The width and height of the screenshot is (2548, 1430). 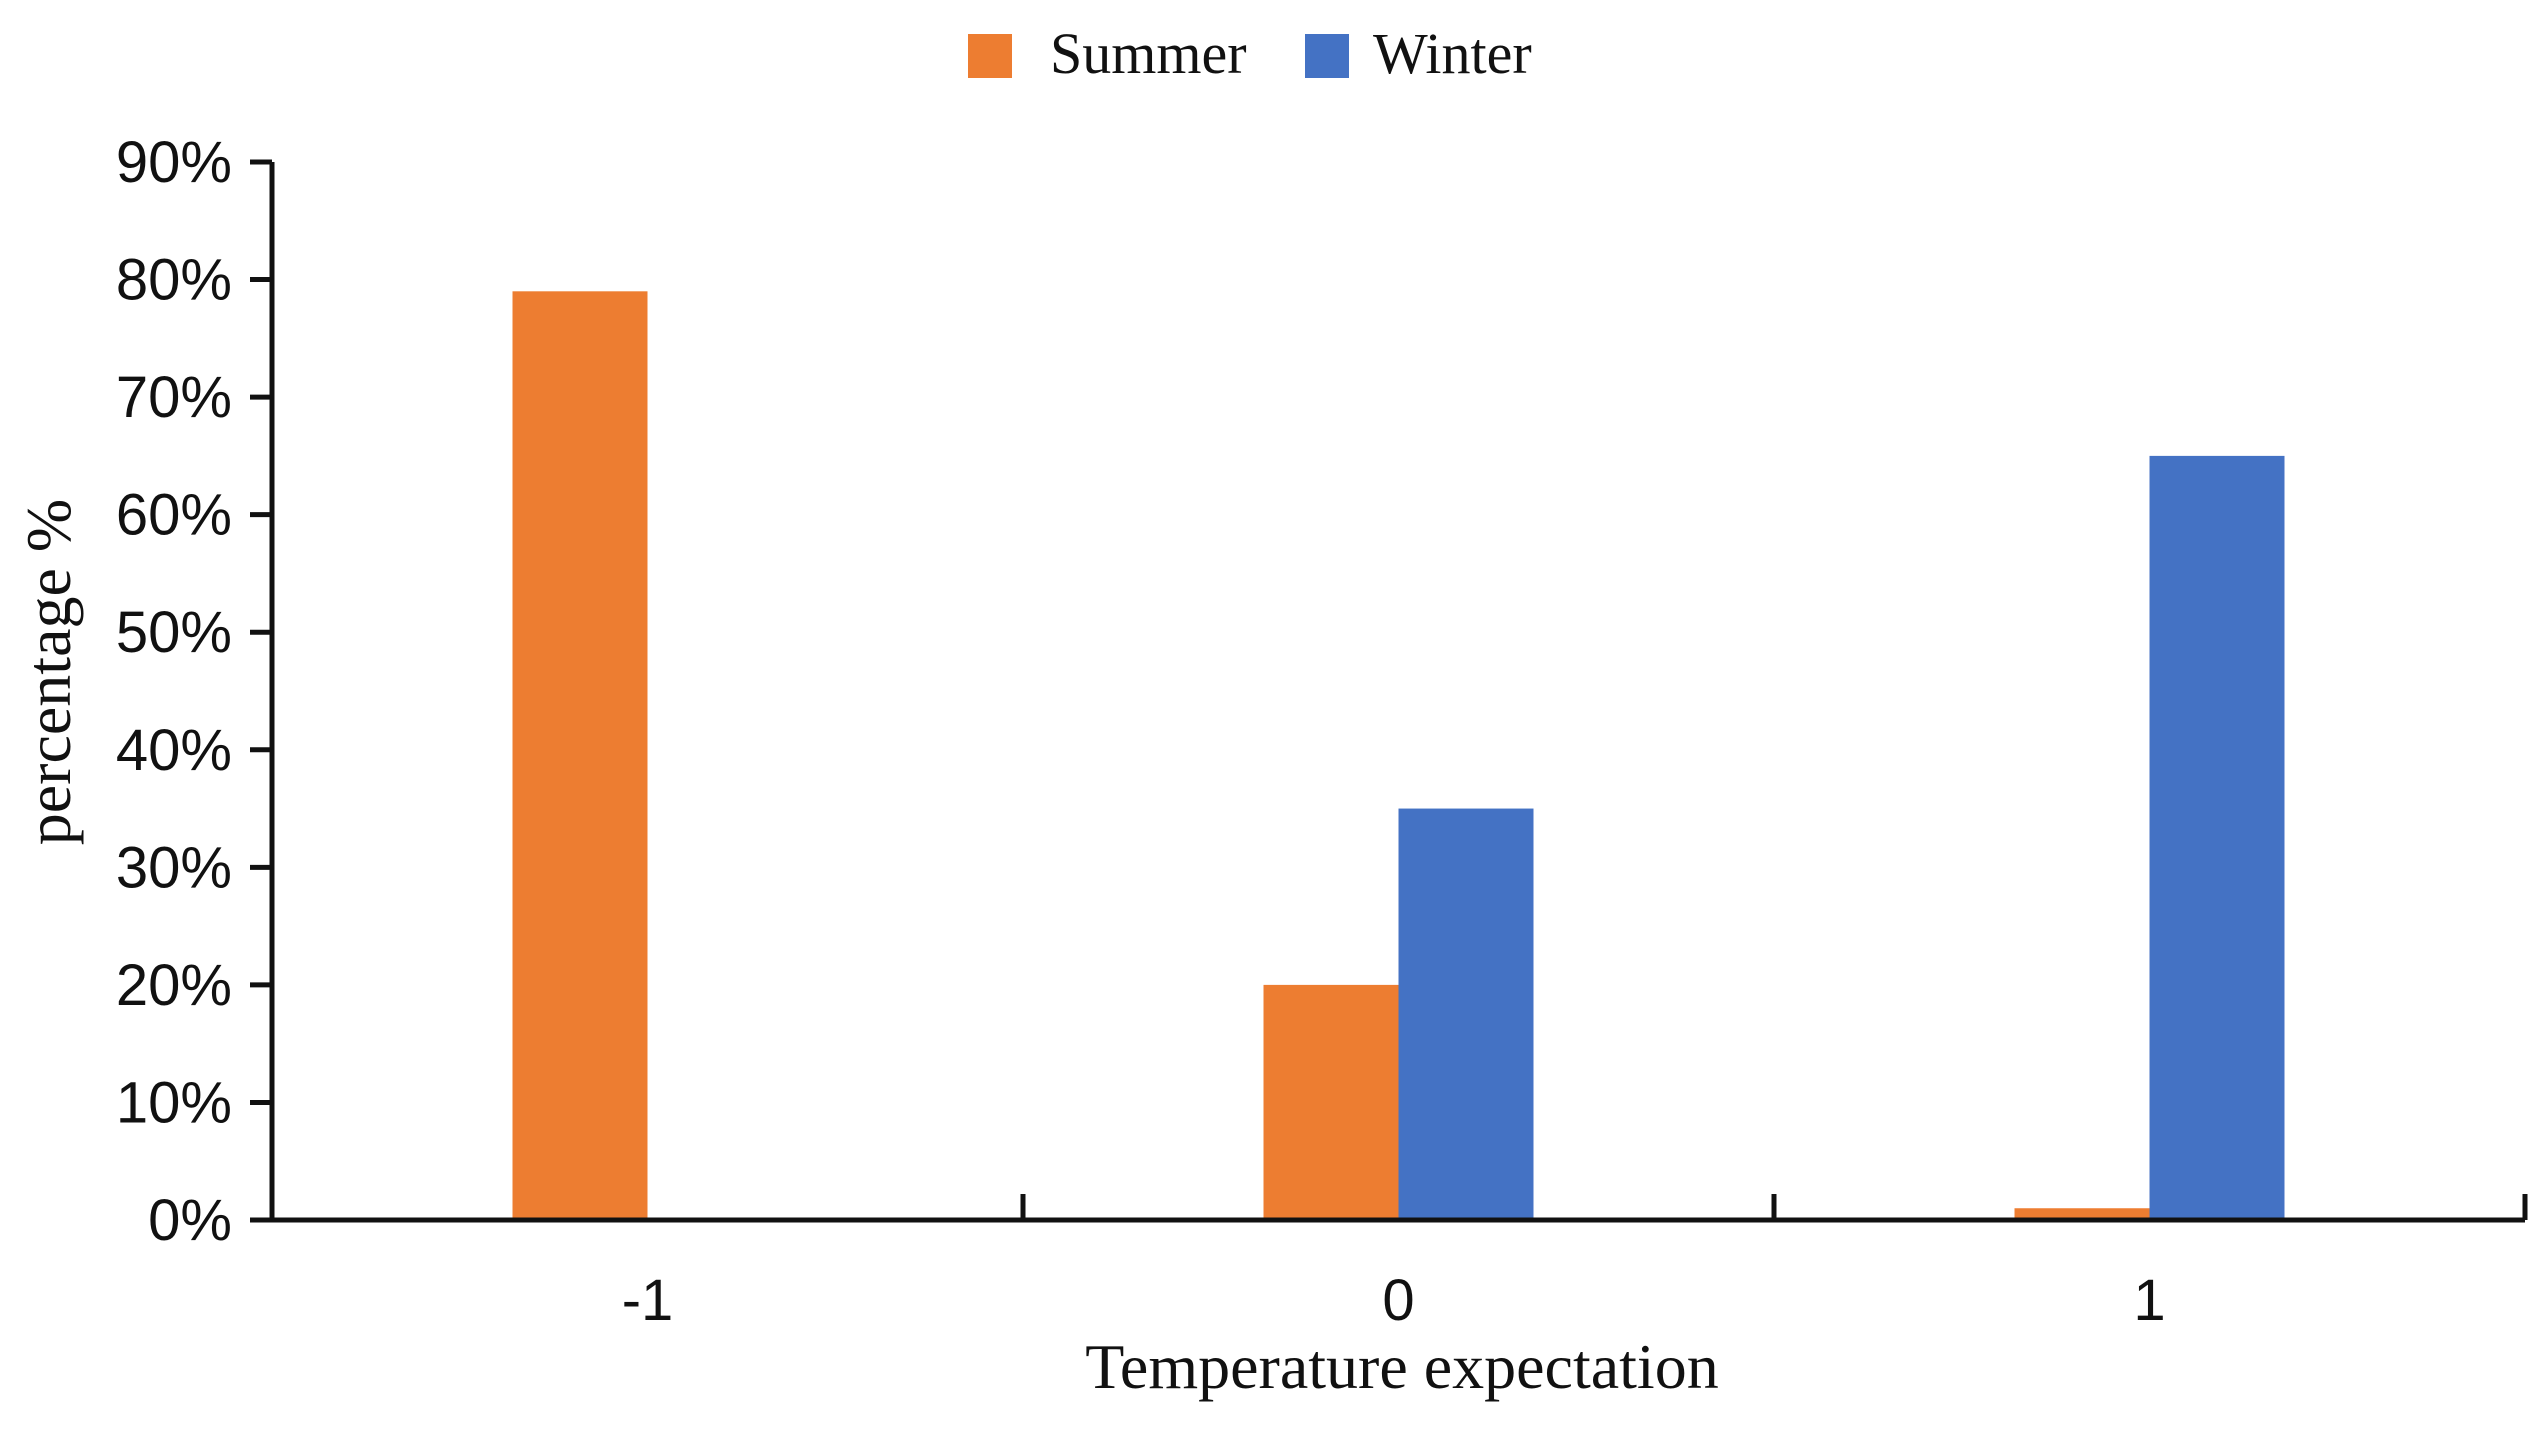 What do you see at coordinates (648, 1300) in the screenshot?
I see `x-tick-label: -1` at bounding box center [648, 1300].